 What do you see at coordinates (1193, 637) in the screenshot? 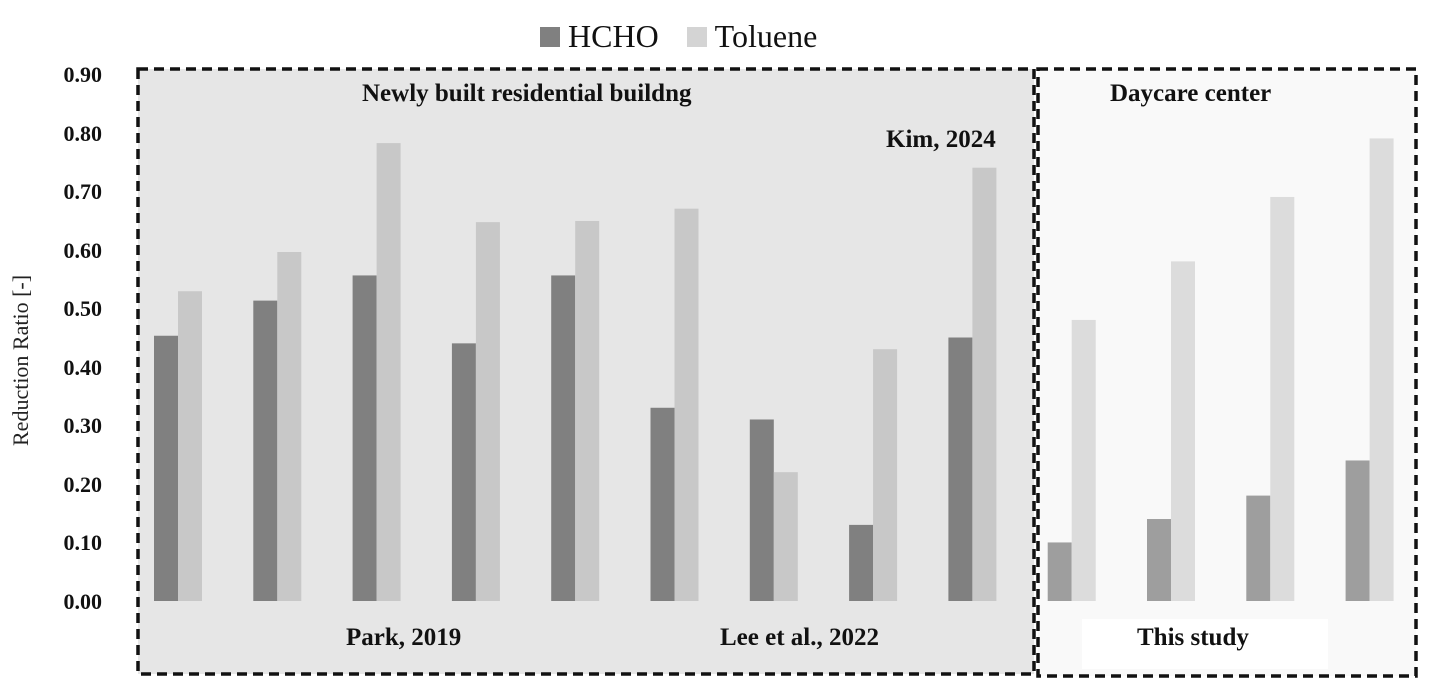
I see `annotation-this-study: This study` at bounding box center [1193, 637].